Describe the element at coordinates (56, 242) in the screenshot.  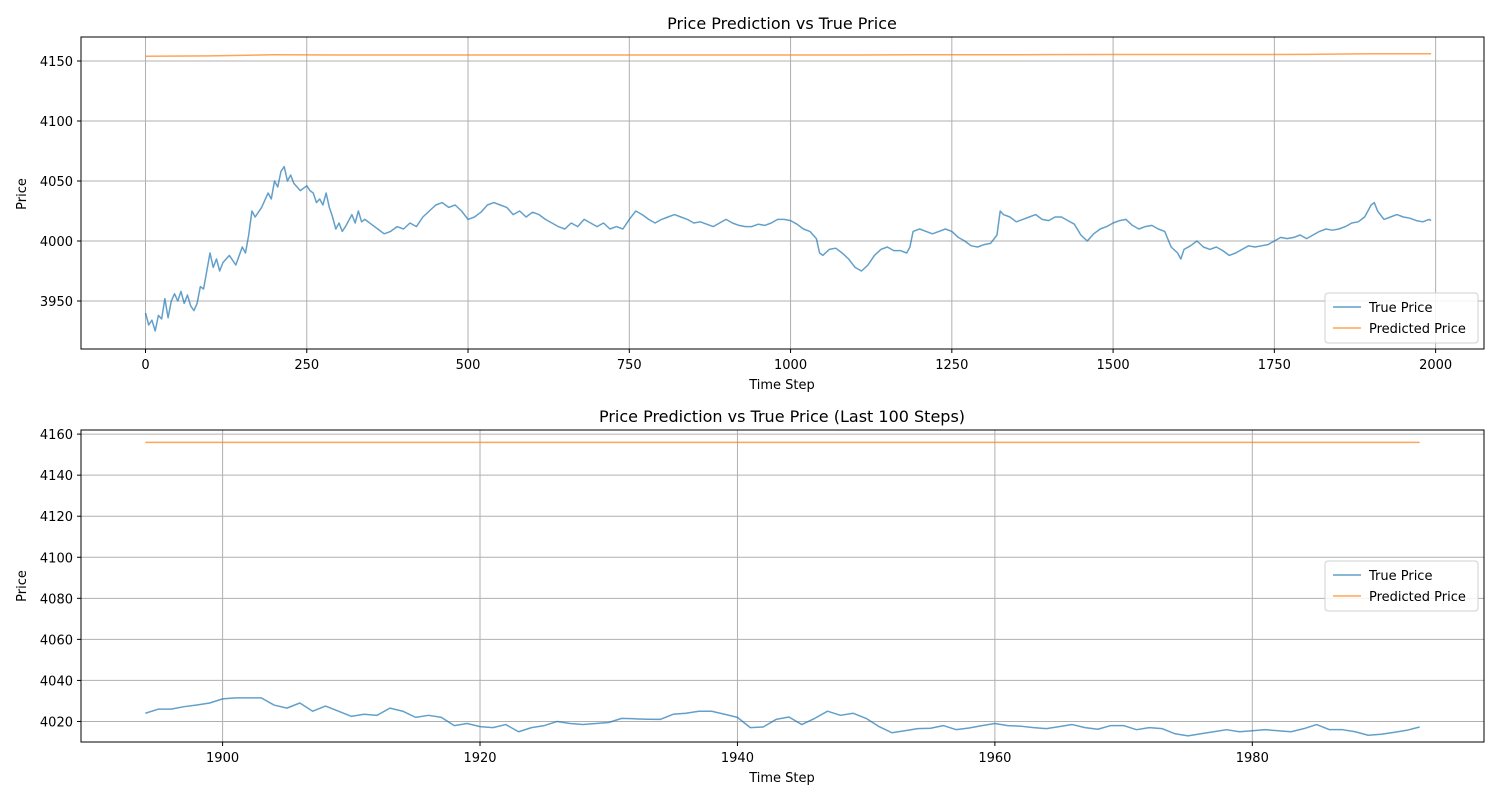
I see `top-y-tick-label: 4000` at that location.